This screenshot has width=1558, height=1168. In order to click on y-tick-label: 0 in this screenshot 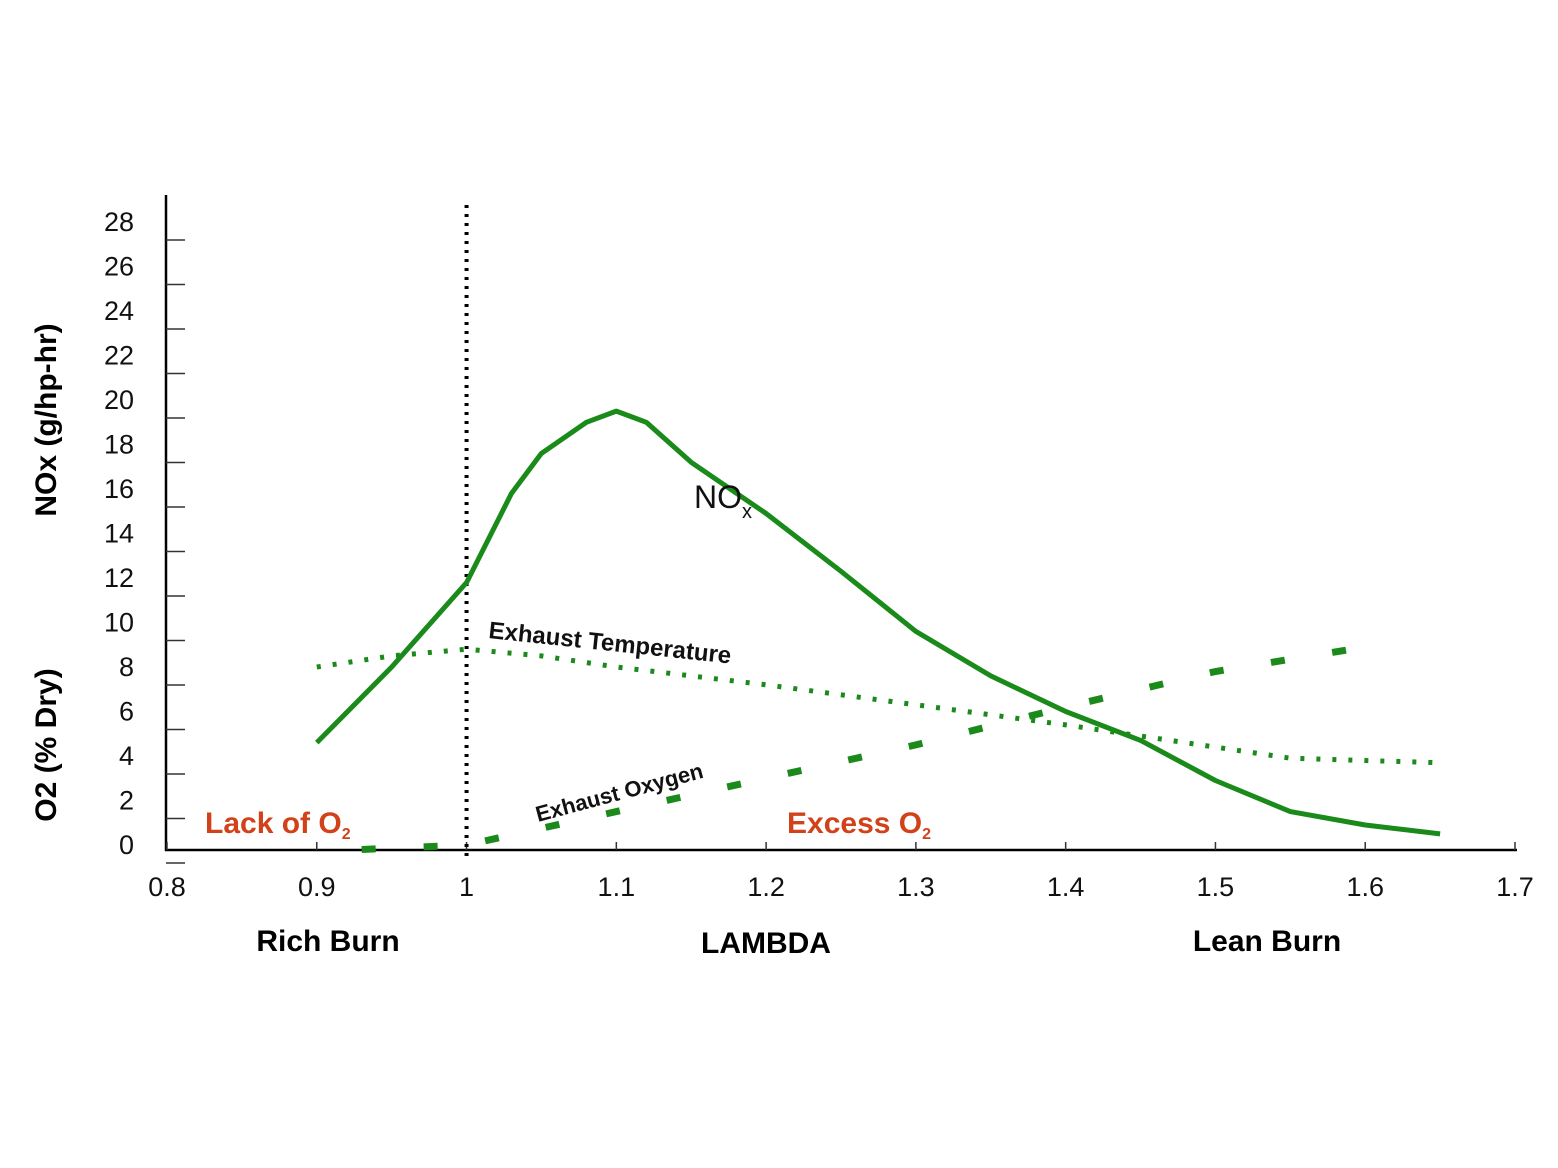, I will do `click(126, 845)`.